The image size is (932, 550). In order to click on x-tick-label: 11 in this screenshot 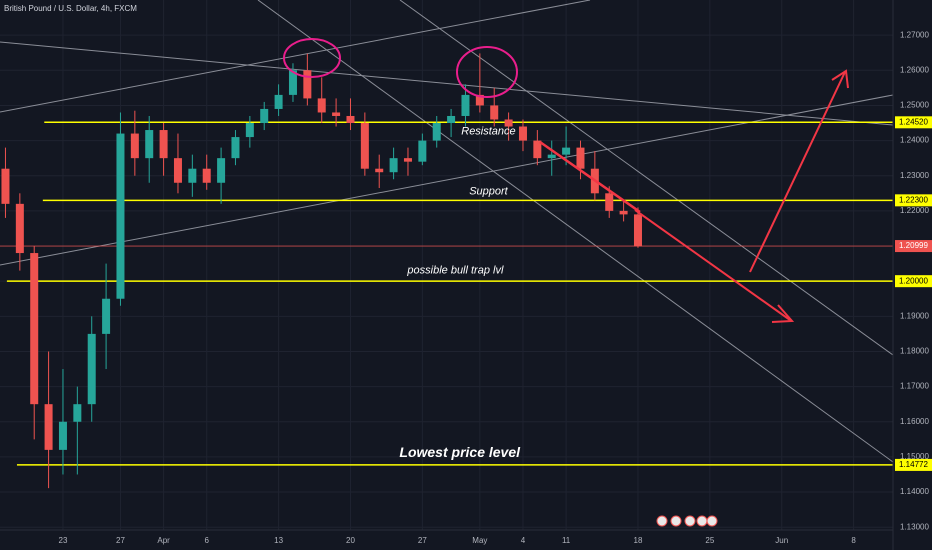, I will do `click(566, 540)`.